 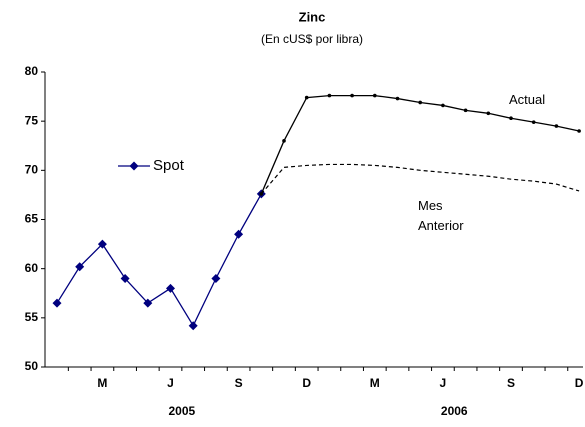 What do you see at coordinates (32, 317) in the screenshot?
I see `y-tick-label: 55` at bounding box center [32, 317].